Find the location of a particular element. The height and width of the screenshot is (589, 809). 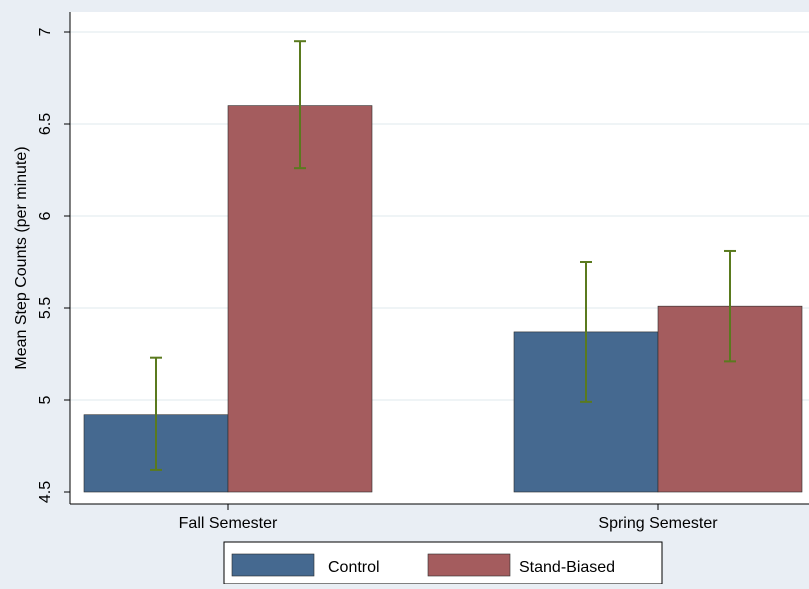

x-tick-label: Spring Semester is located at coordinates (658, 523).